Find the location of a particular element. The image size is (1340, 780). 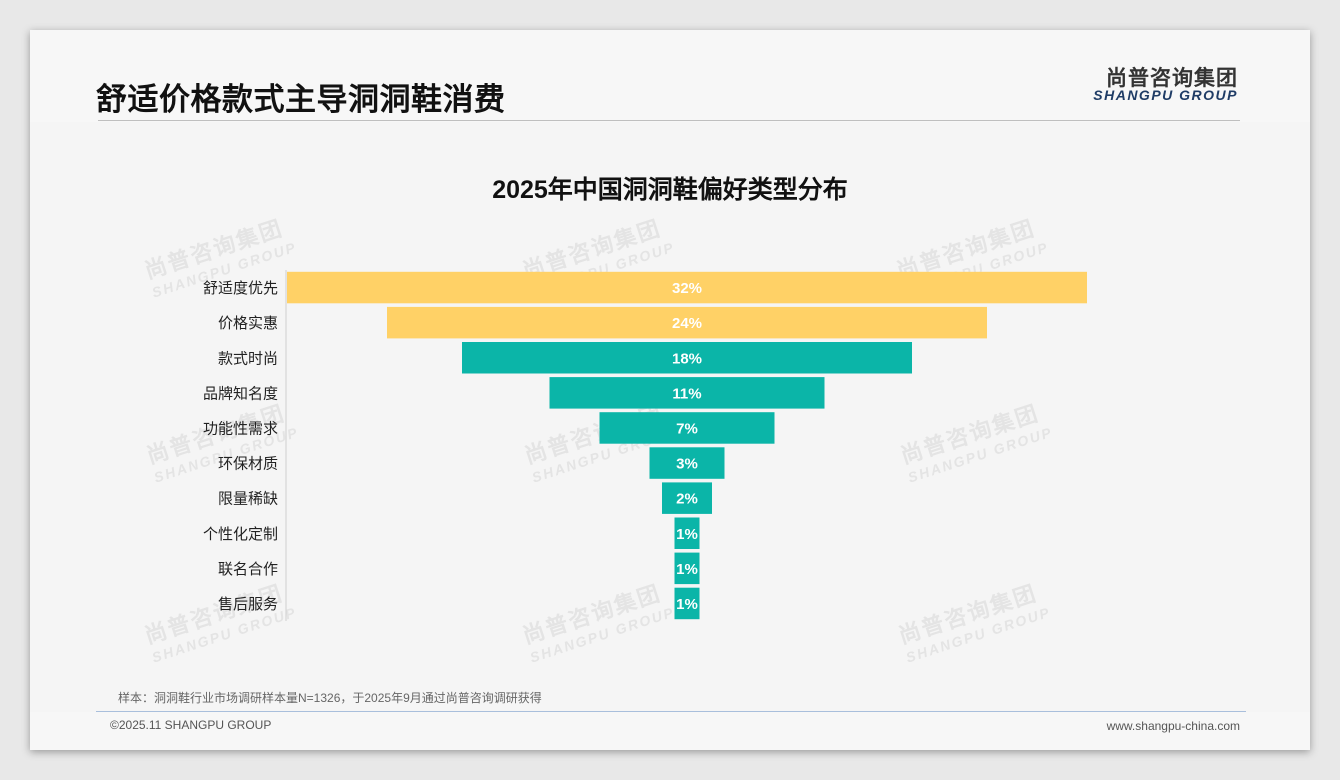

data-label: 11% is located at coordinates (686, 393).